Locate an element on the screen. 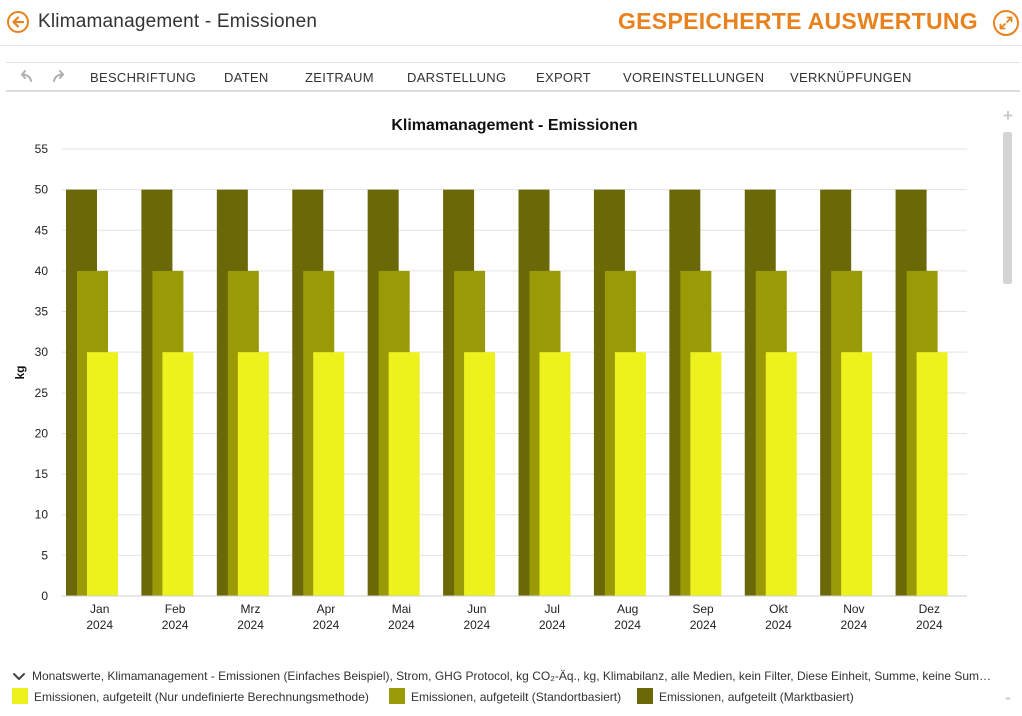 The height and width of the screenshot is (716, 1022). zoom-out-icon: - is located at coordinates (1008, 697).